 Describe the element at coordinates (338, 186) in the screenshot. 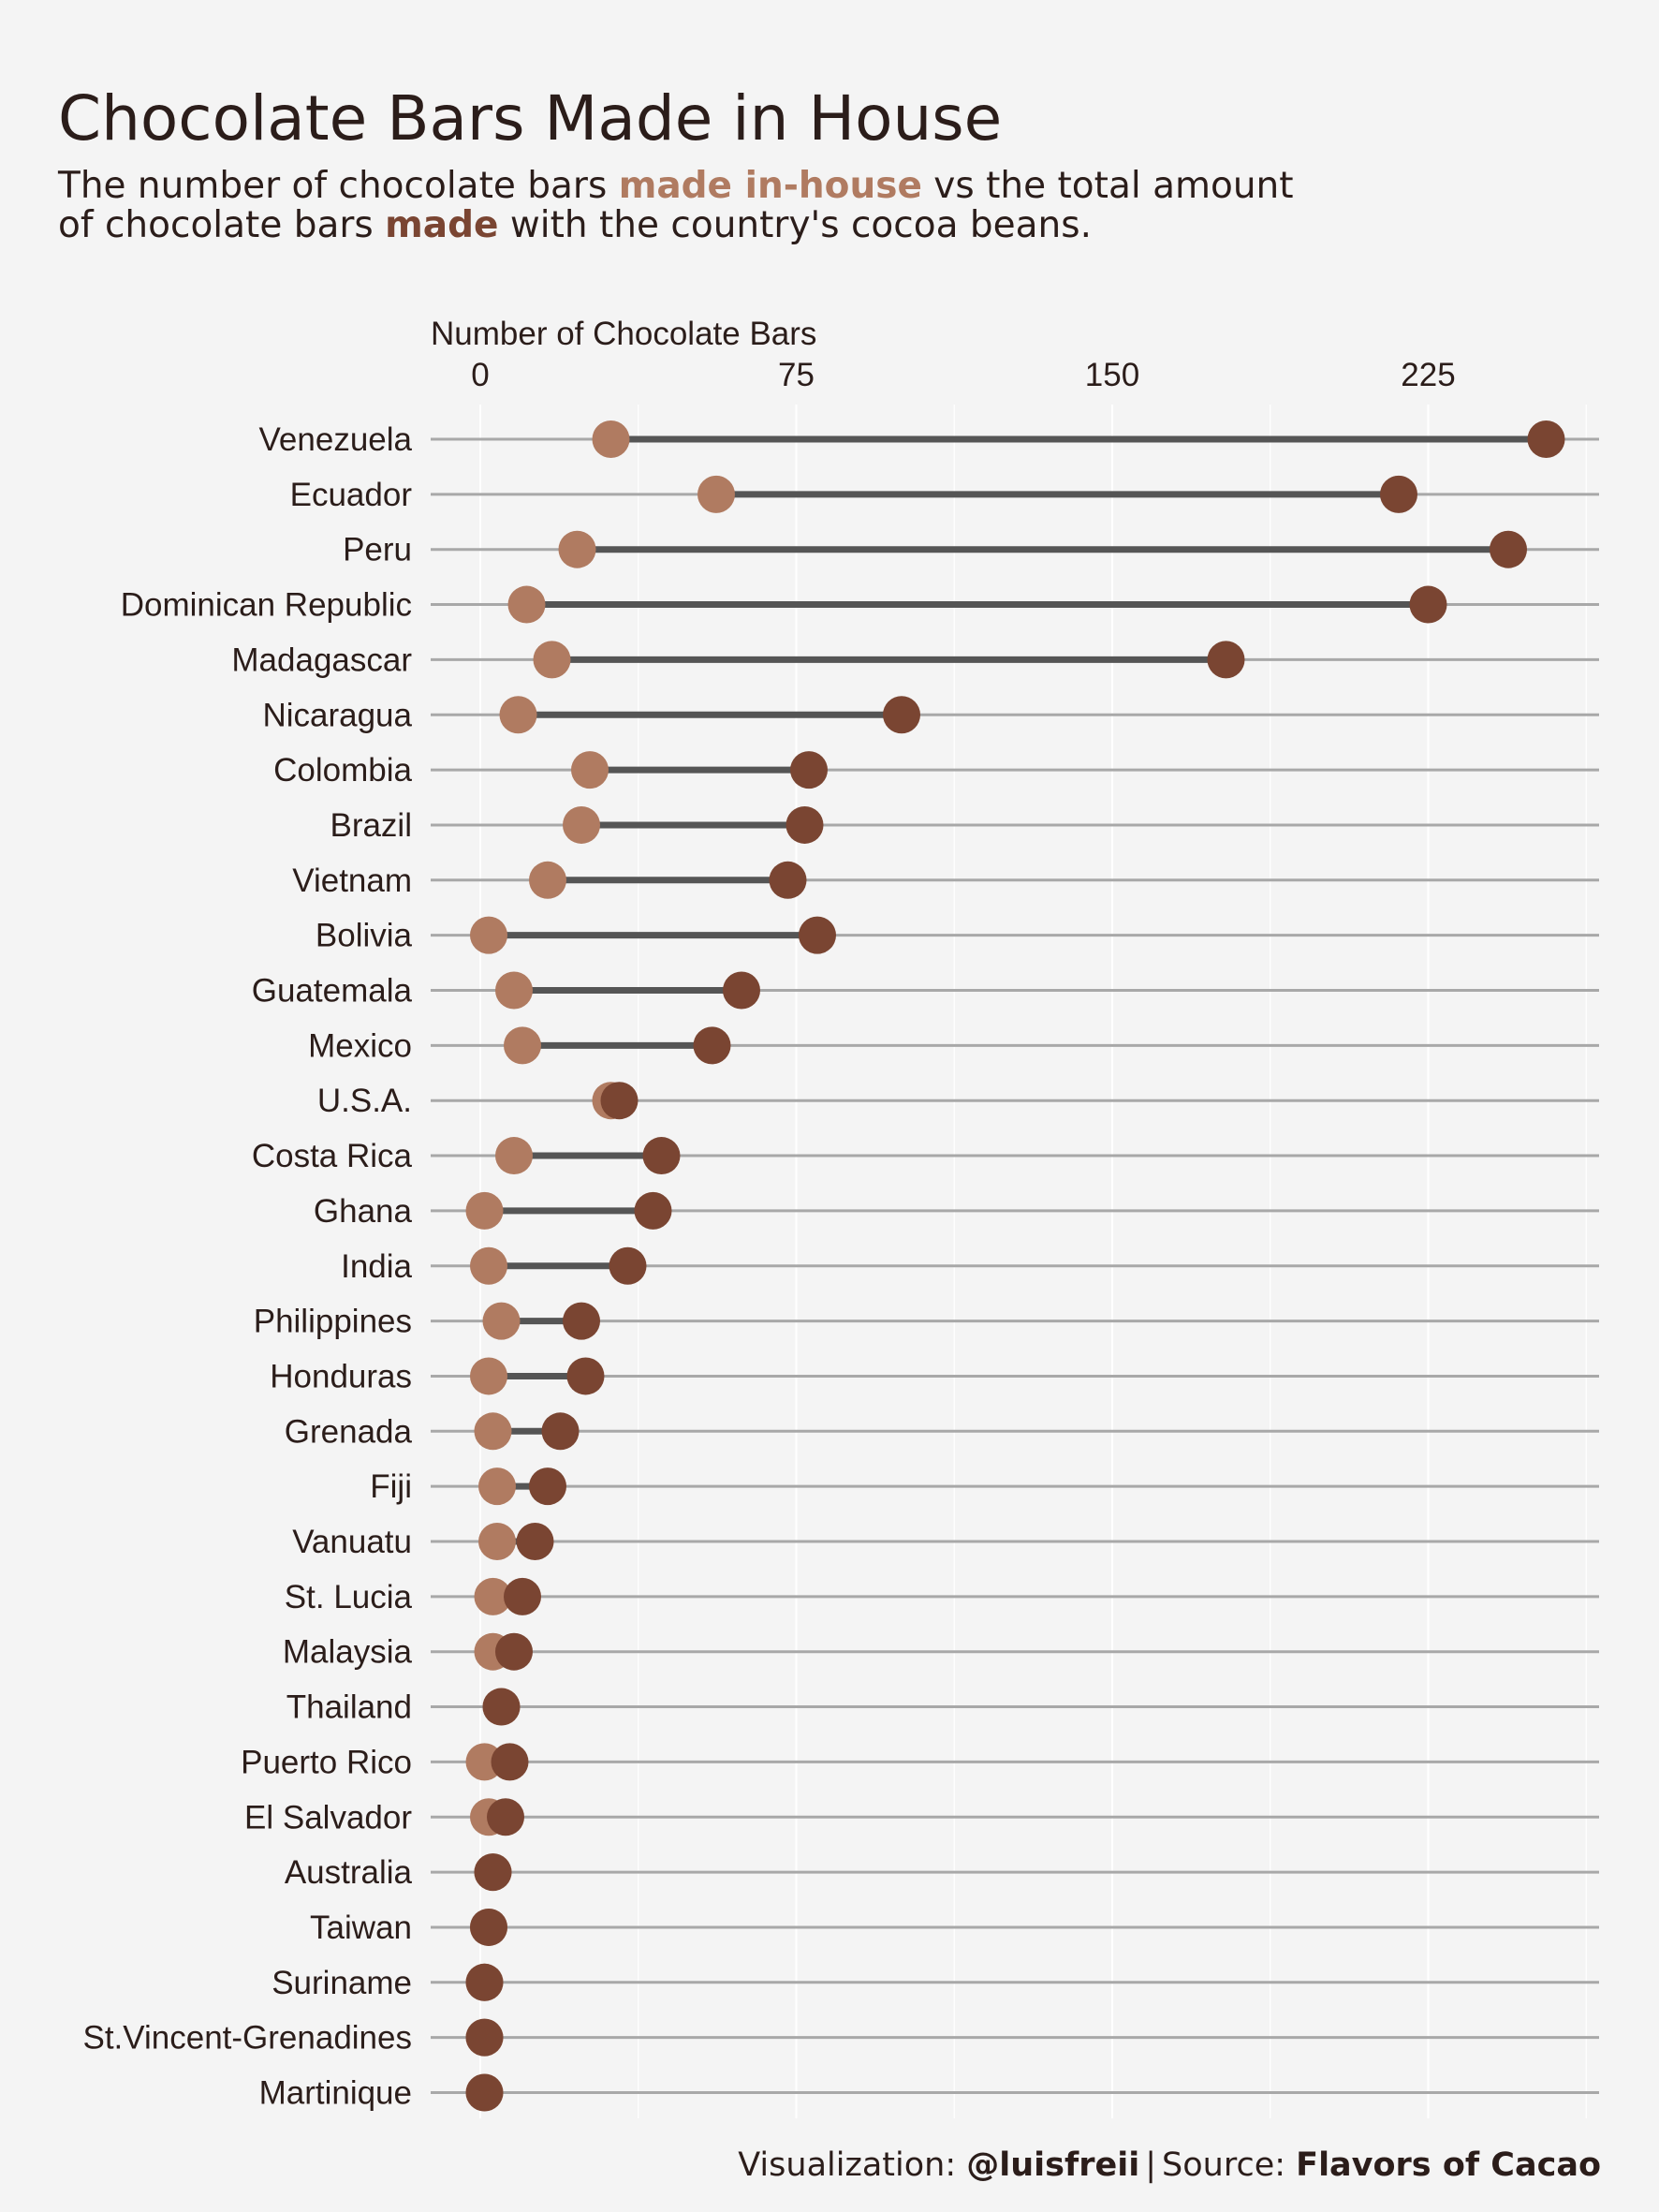

I see `subtitle-text-1: The number of chocolate bars` at that location.